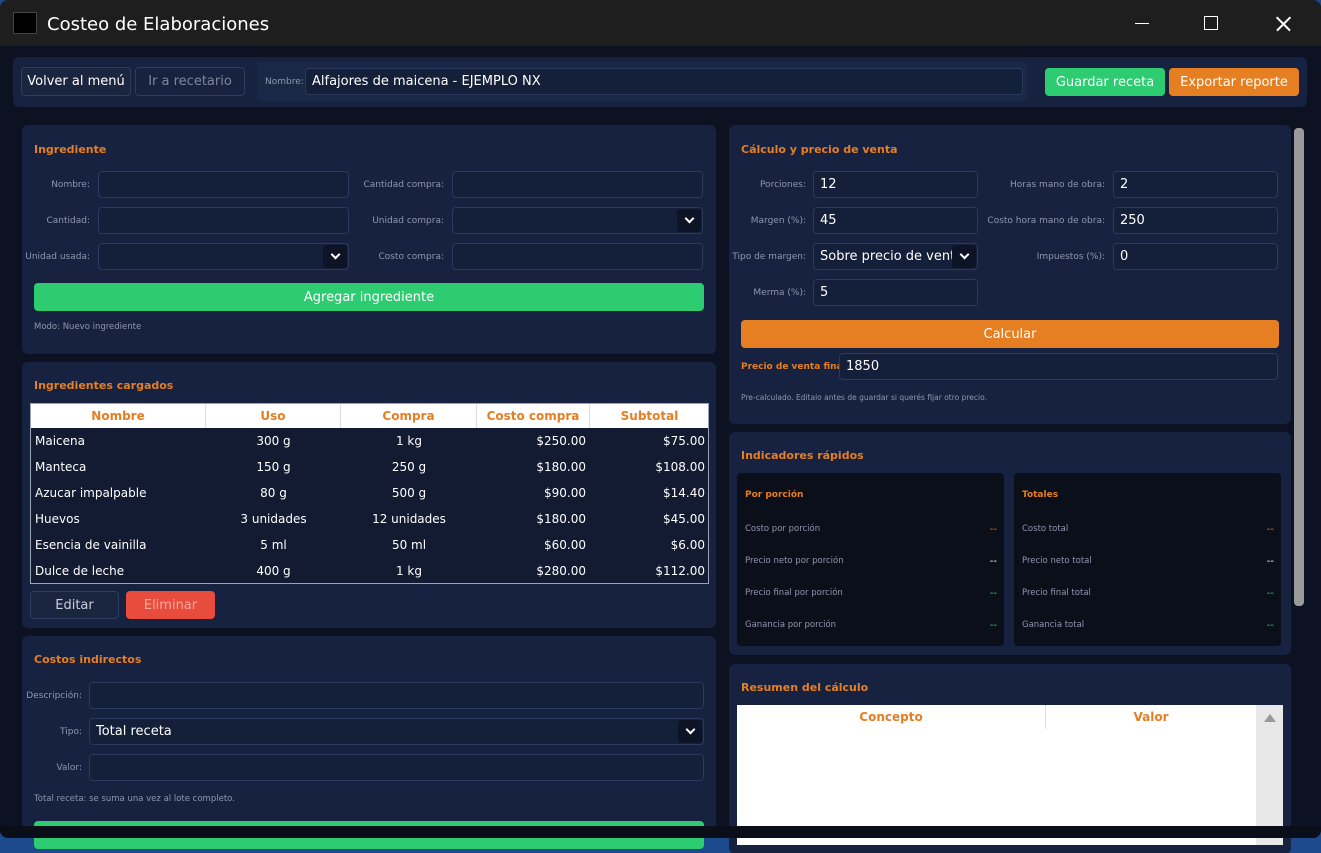 The width and height of the screenshot is (1321, 853). What do you see at coordinates (273, 493) in the screenshot?
I see `table-cell: 80 g` at bounding box center [273, 493].